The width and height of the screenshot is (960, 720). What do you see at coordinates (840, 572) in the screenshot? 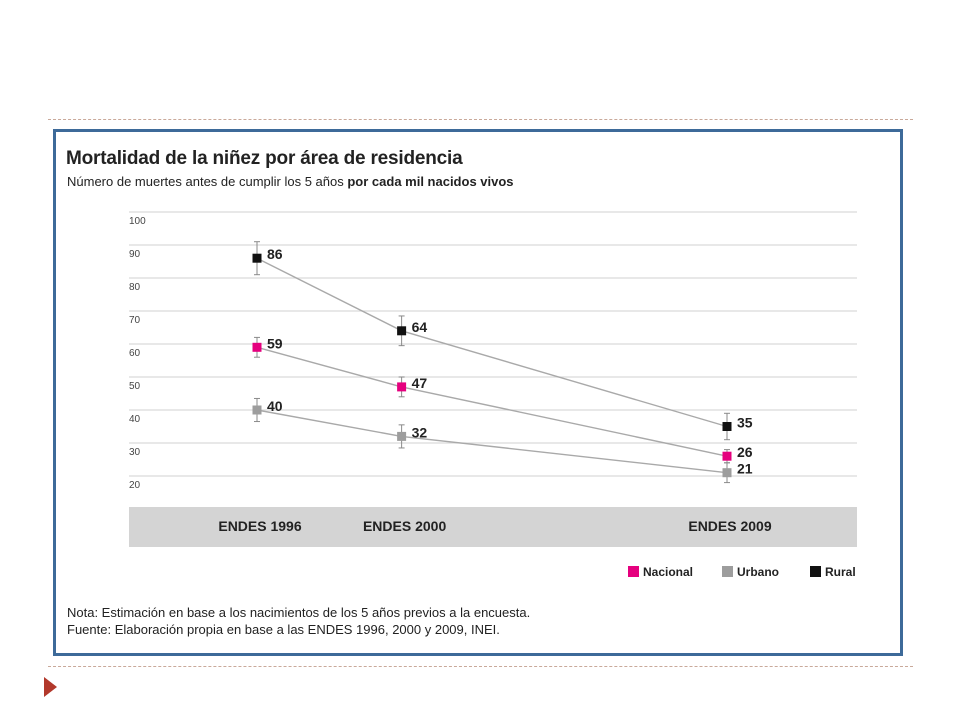
I see `legend-label-rural: Rural` at bounding box center [840, 572].